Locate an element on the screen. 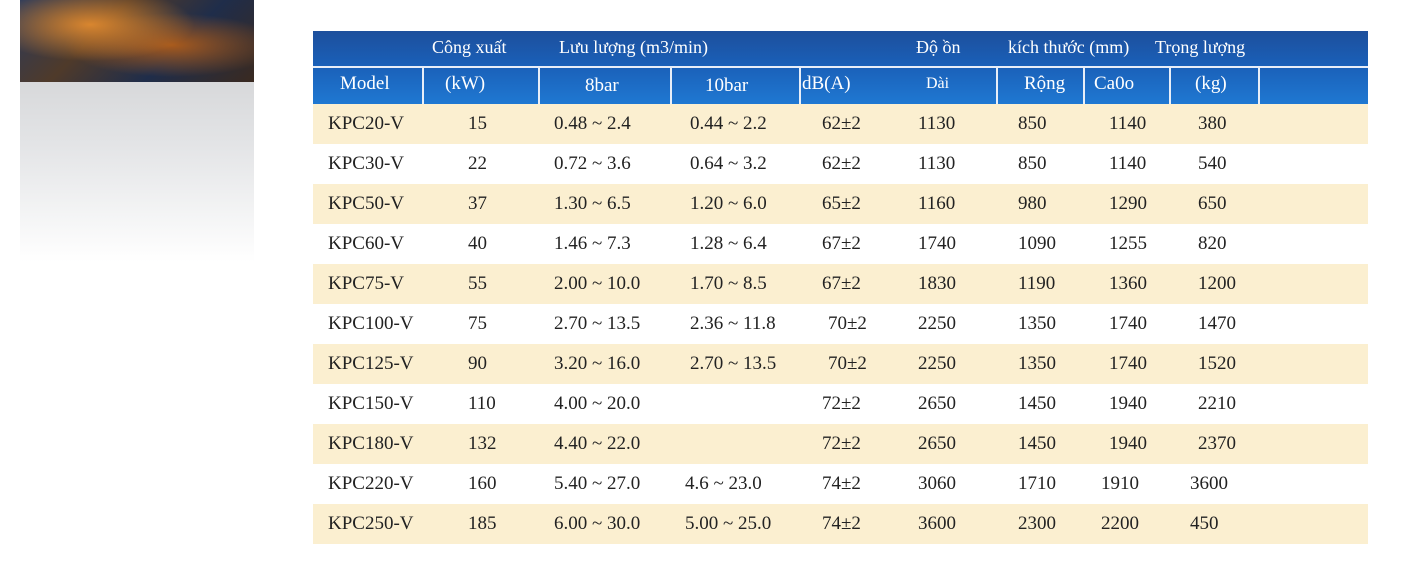  header-flow: Lưu lượng (m3/min) is located at coordinates (634, 47).